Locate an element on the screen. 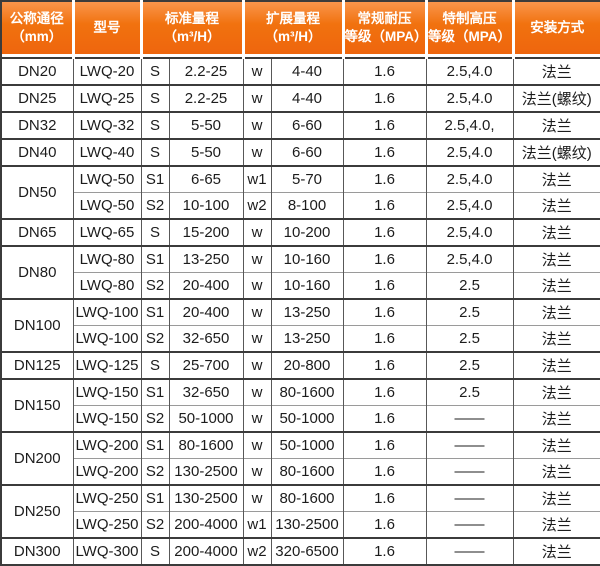  nominal-diameter-cell: DN200 is located at coordinates (37, 458).